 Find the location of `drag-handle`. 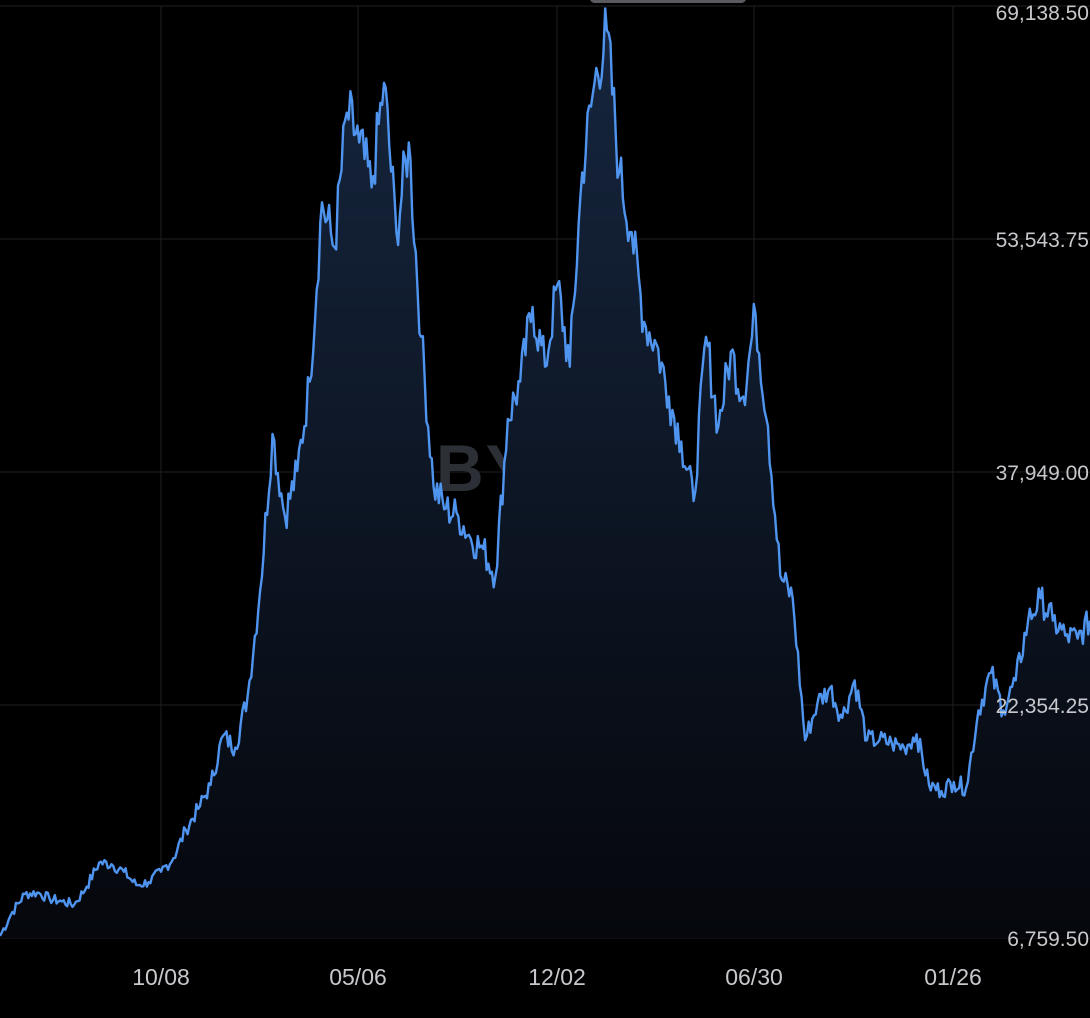

drag-handle is located at coordinates (668, 1).